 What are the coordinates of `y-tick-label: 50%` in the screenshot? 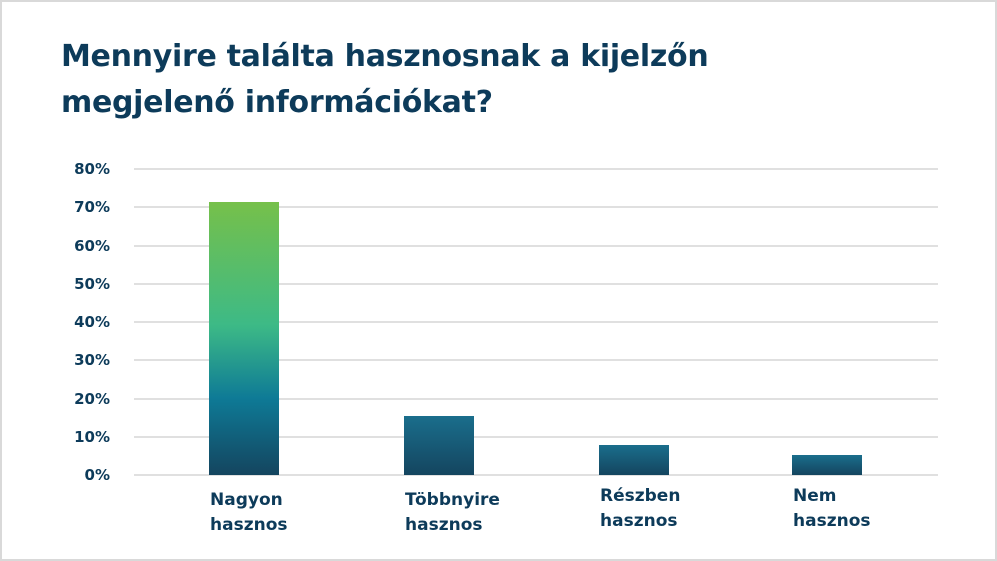 It's located at (92, 283).